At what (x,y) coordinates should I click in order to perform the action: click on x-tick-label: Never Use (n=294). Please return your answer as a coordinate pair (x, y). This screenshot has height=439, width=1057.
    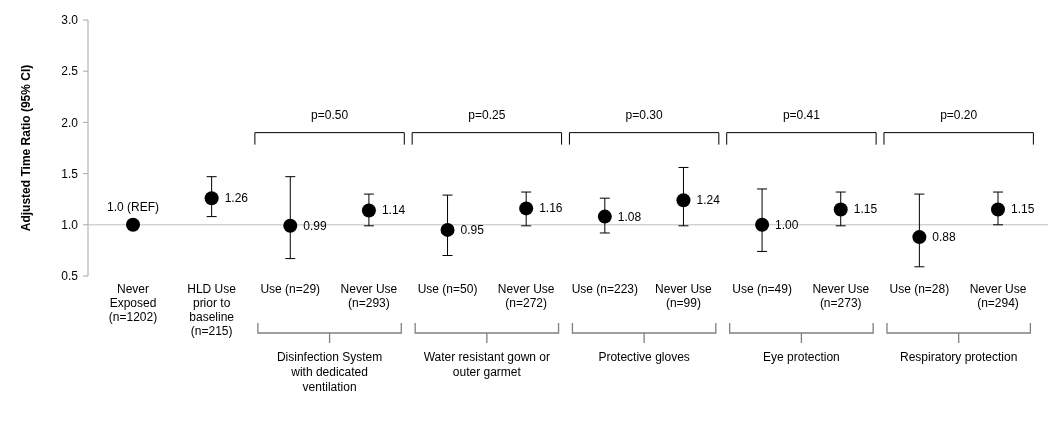
    Looking at the image, I should click on (998, 296).